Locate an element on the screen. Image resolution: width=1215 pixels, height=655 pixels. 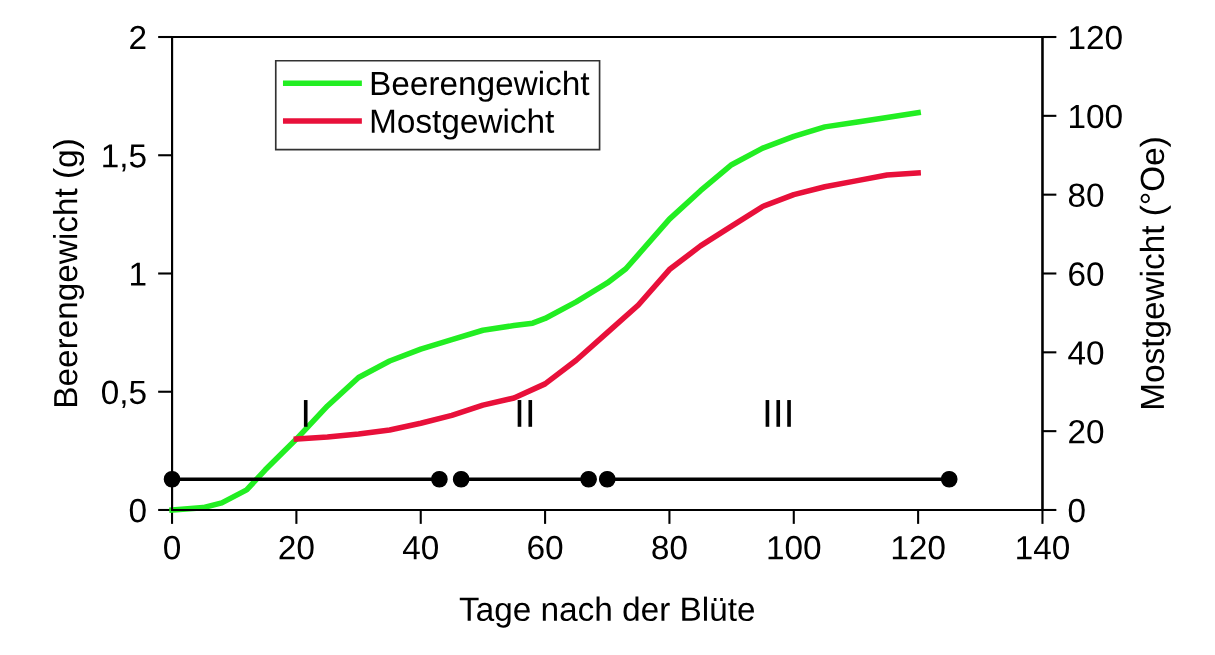
x-tick-label: 40 is located at coordinates (420, 547).